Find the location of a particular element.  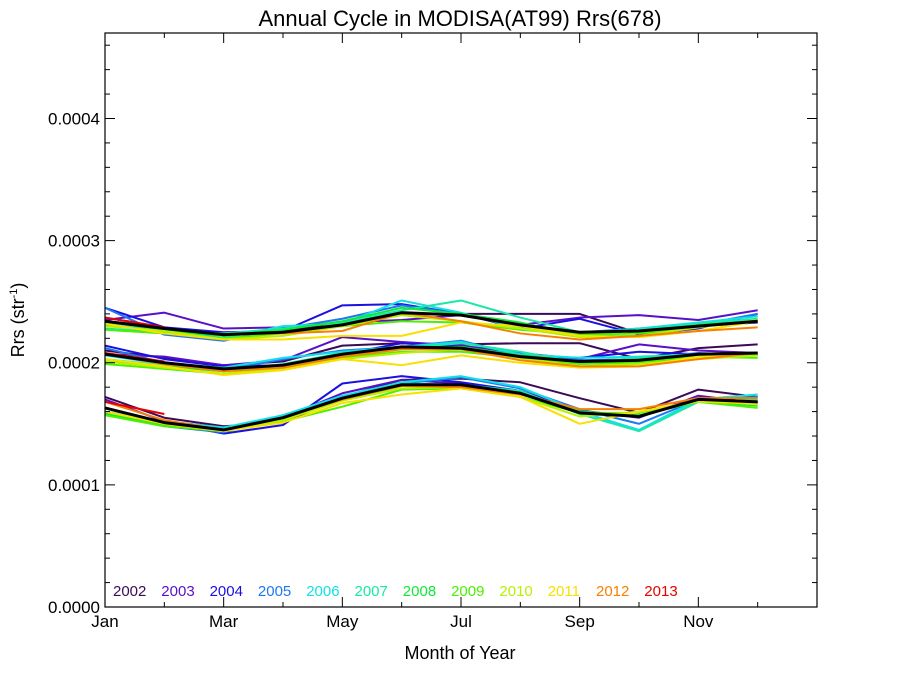

y-axis-title-main: Rrs (str is located at coordinates (18, 327).